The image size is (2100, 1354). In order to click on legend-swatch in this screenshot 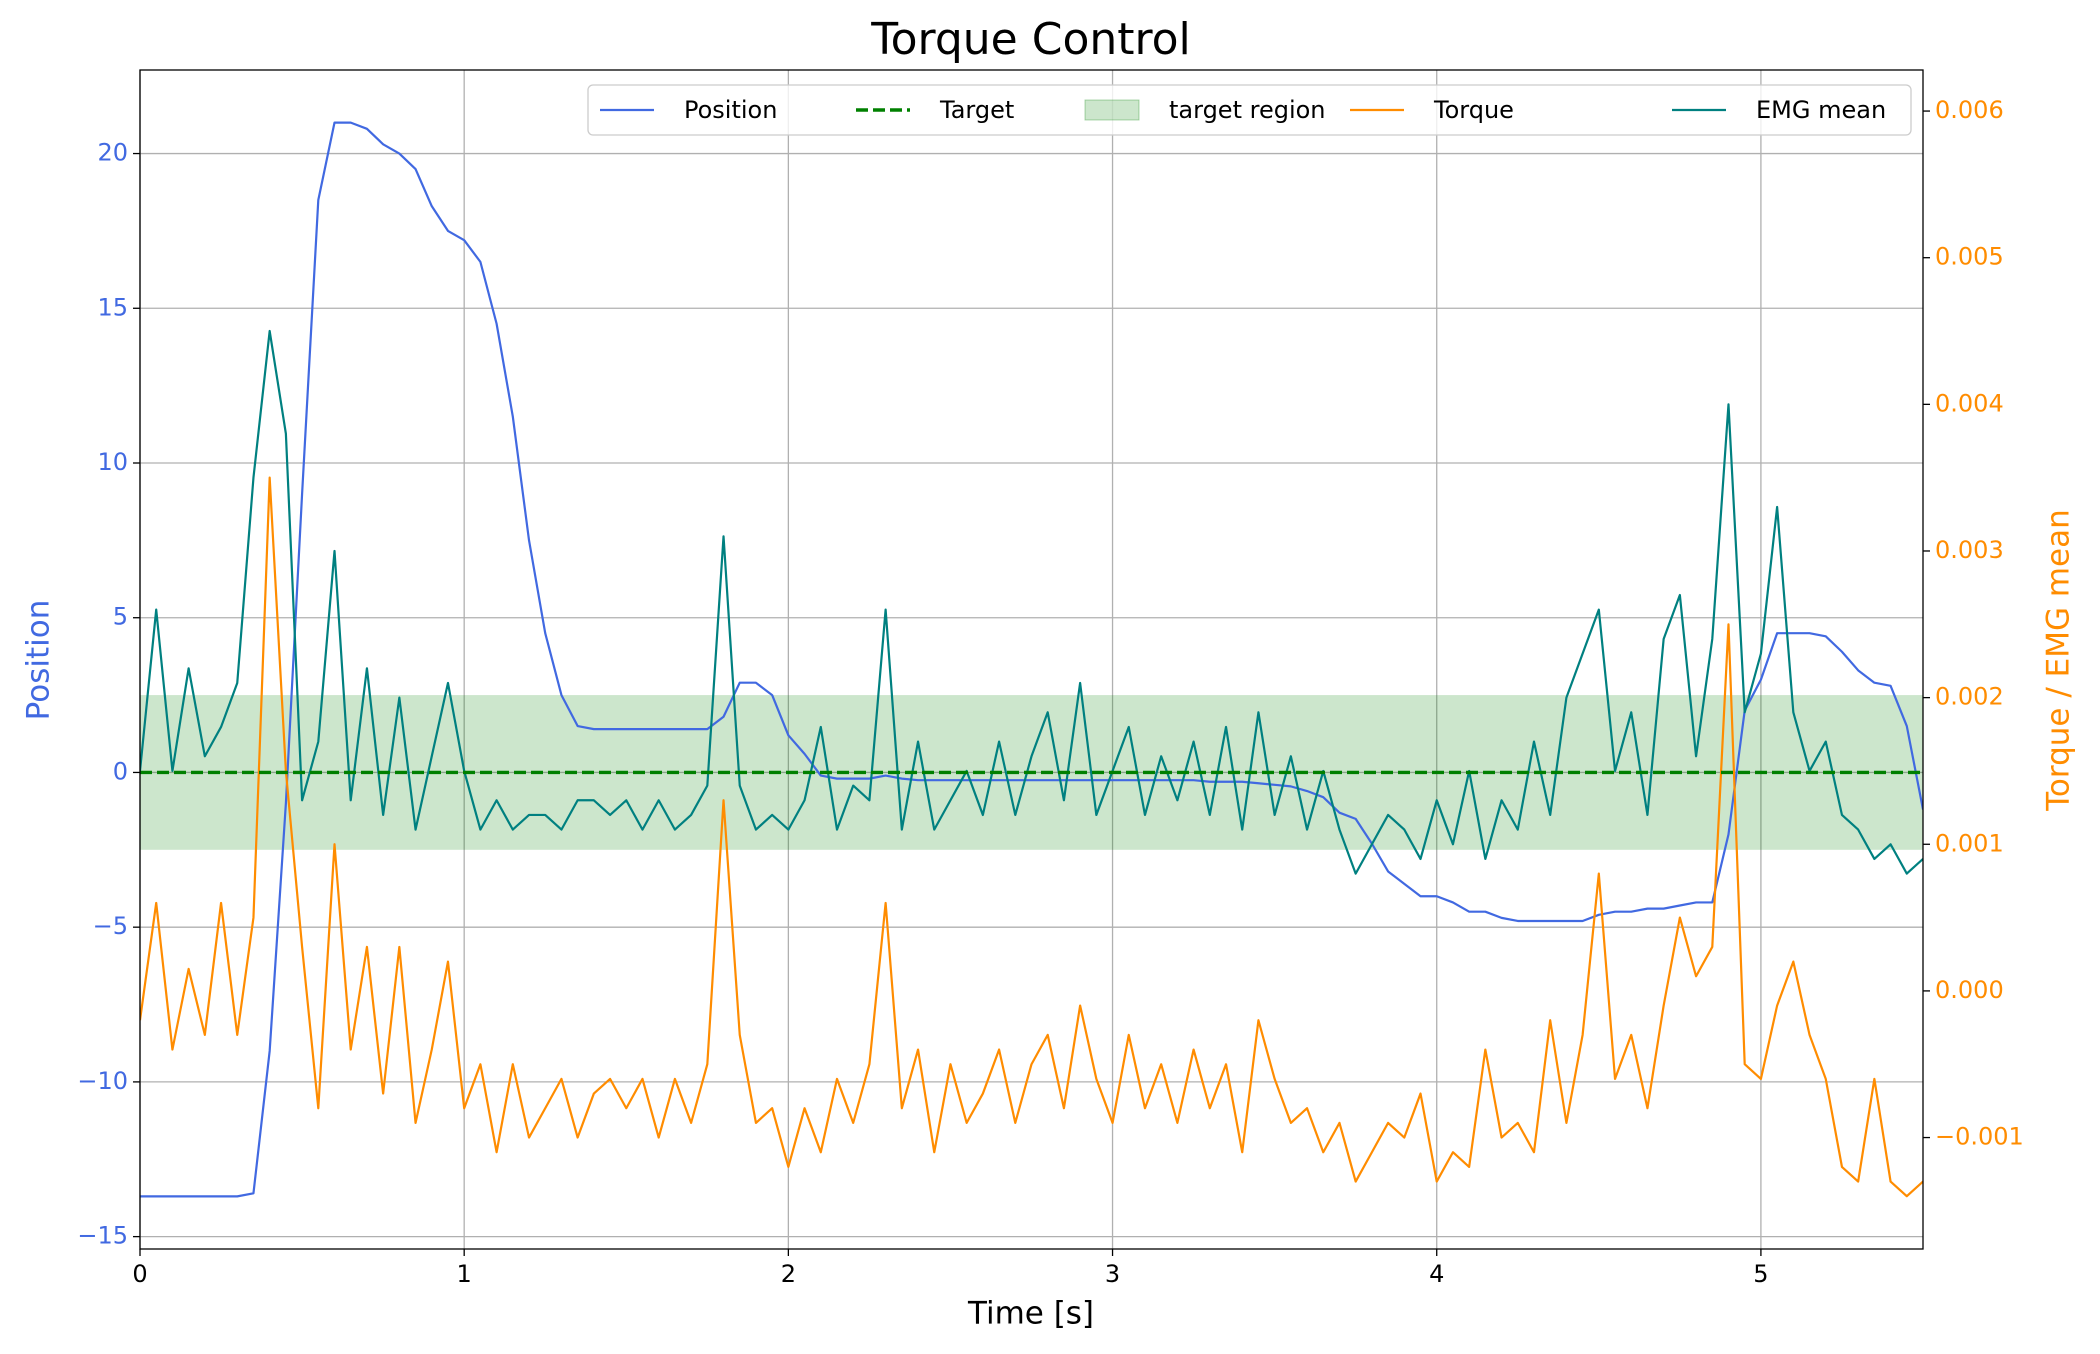, I will do `click(1112, 110)`.